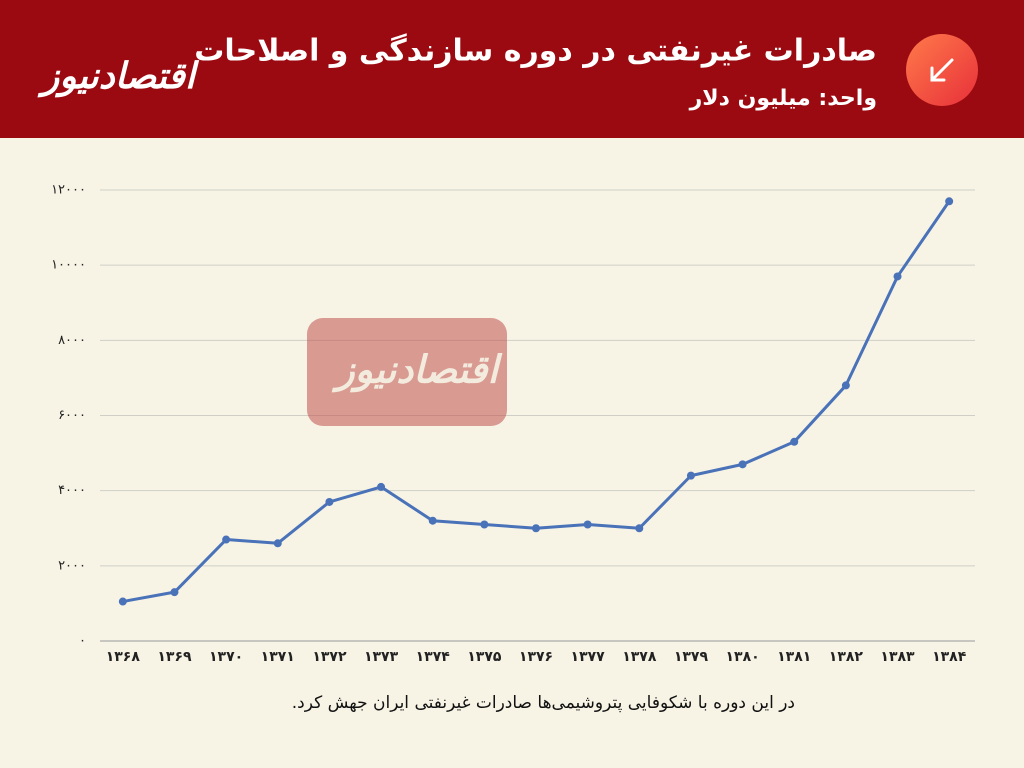 The image size is (1024, 768). I want to click on x-tick-label: ۱۳۶۹, so click(174, 657).